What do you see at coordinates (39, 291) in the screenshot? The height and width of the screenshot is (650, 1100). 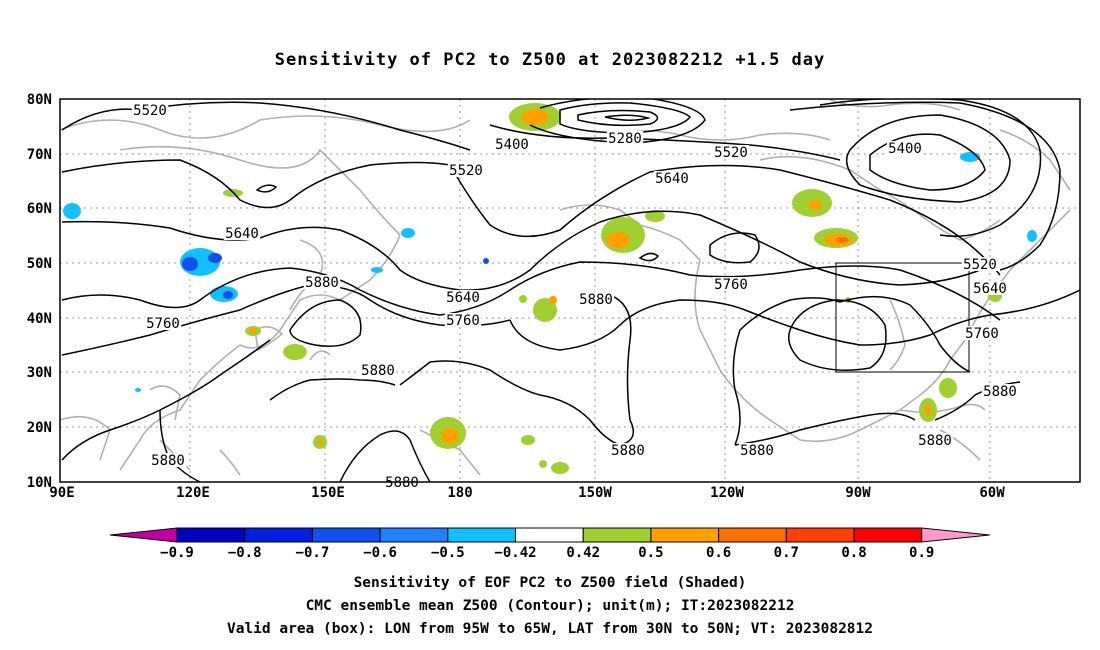 I see `lat-axis-labels: 80N 70N 60N 50N 40N 30N 20N 10N` at bounding box center [39, 291].